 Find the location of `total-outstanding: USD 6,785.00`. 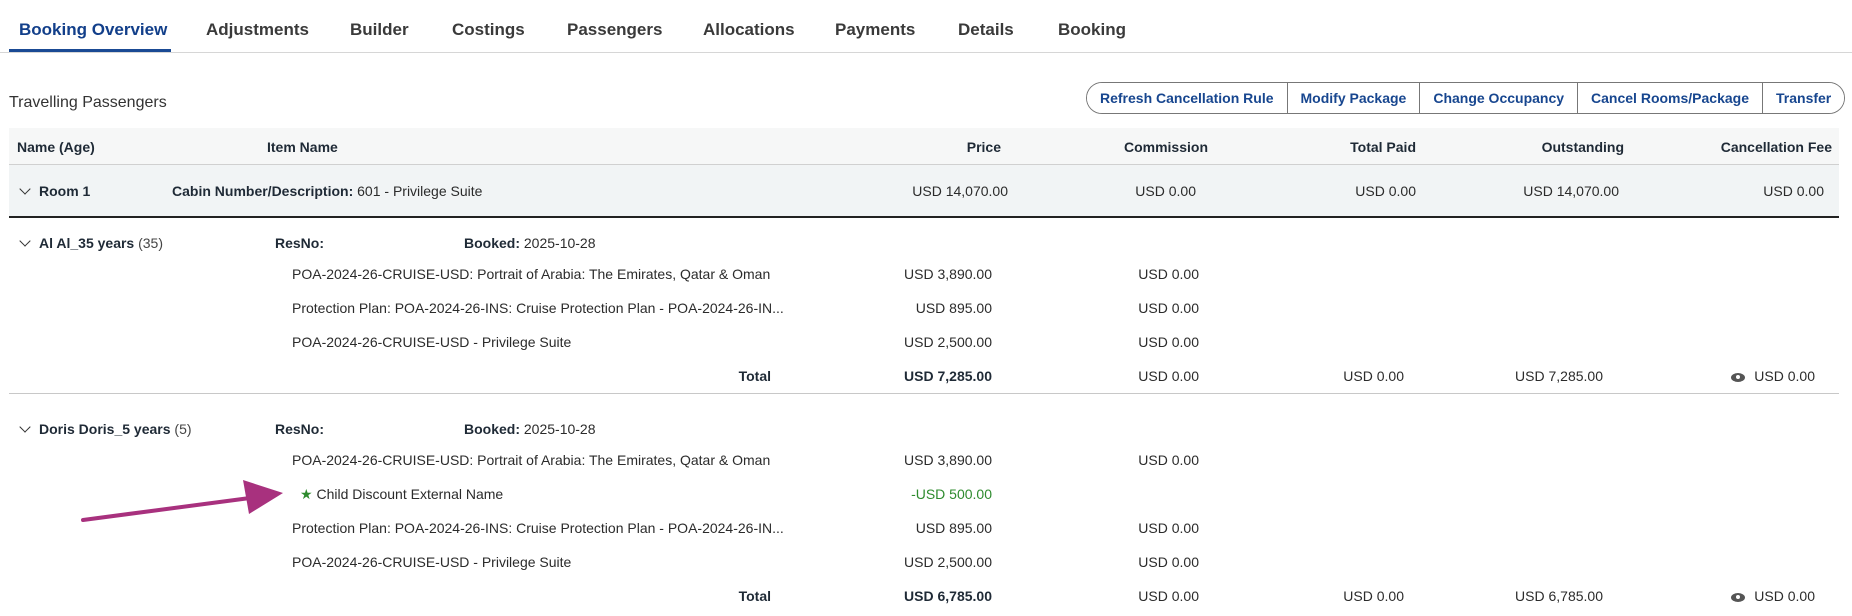

total-outstanding: USD 6,785.00 is located at coordinates (1559, 596).